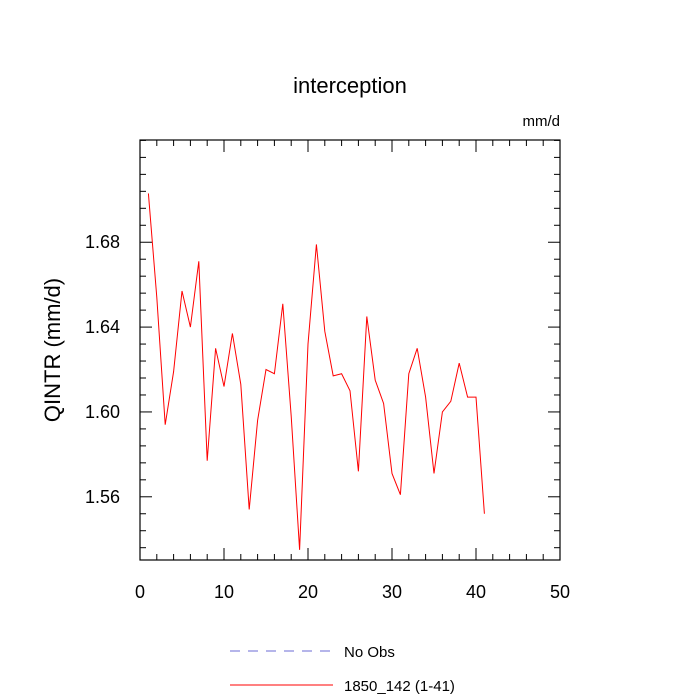 This screenshot has height=700, width=700. Describe the element at coordinates (102, 497) in the screenshot. I see `y-tick-label: 1.56` at that location.